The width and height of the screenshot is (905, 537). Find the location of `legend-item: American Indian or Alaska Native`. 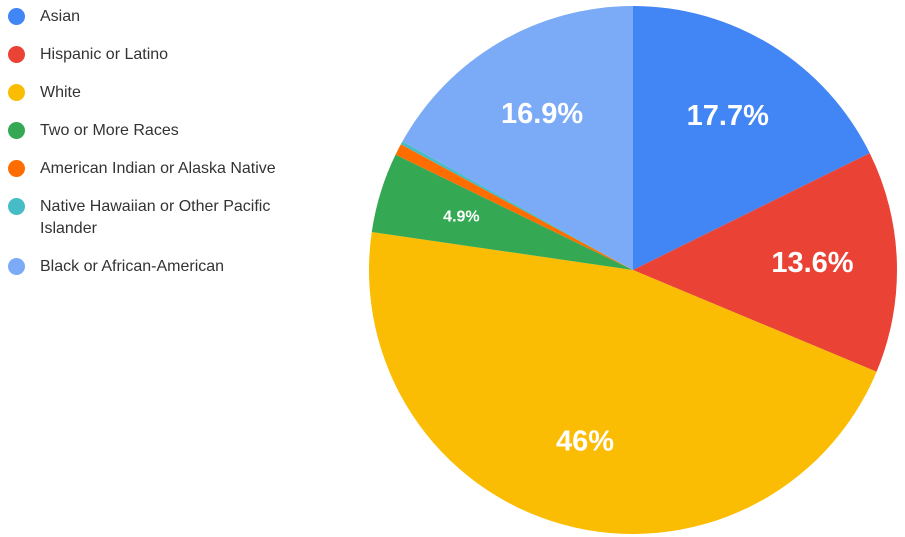

legend-item: American Indian or Alaska Native is located at coordinates (157, 169).